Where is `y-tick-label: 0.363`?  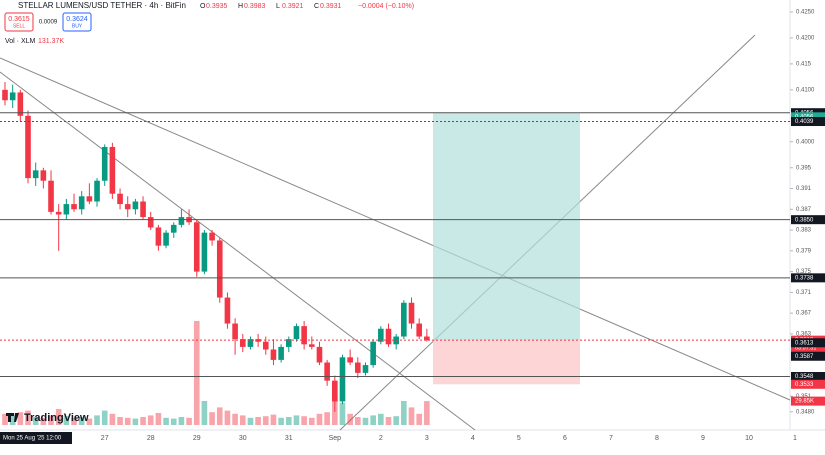 y-tick-label: 0.363 is located at coordinates (804, 335).